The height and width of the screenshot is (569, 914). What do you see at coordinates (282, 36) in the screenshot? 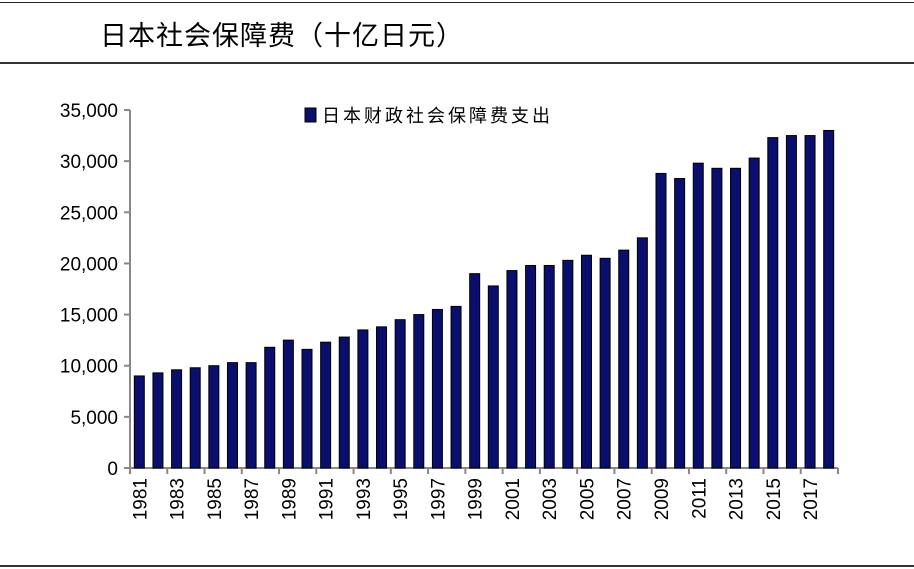
I see `chart-title: 日本社会保障费（十亿日元）` at bounding box center [282, 36].